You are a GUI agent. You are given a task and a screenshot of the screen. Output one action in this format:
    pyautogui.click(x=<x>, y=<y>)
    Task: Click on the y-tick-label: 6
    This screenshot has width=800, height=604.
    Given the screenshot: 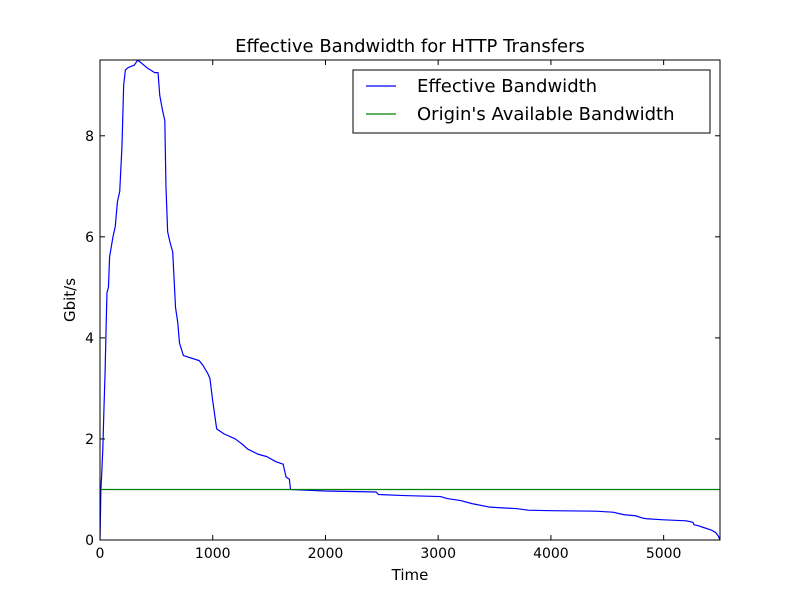 What is the action you would take?
    pyautogui.click(x=89, y=238)
    